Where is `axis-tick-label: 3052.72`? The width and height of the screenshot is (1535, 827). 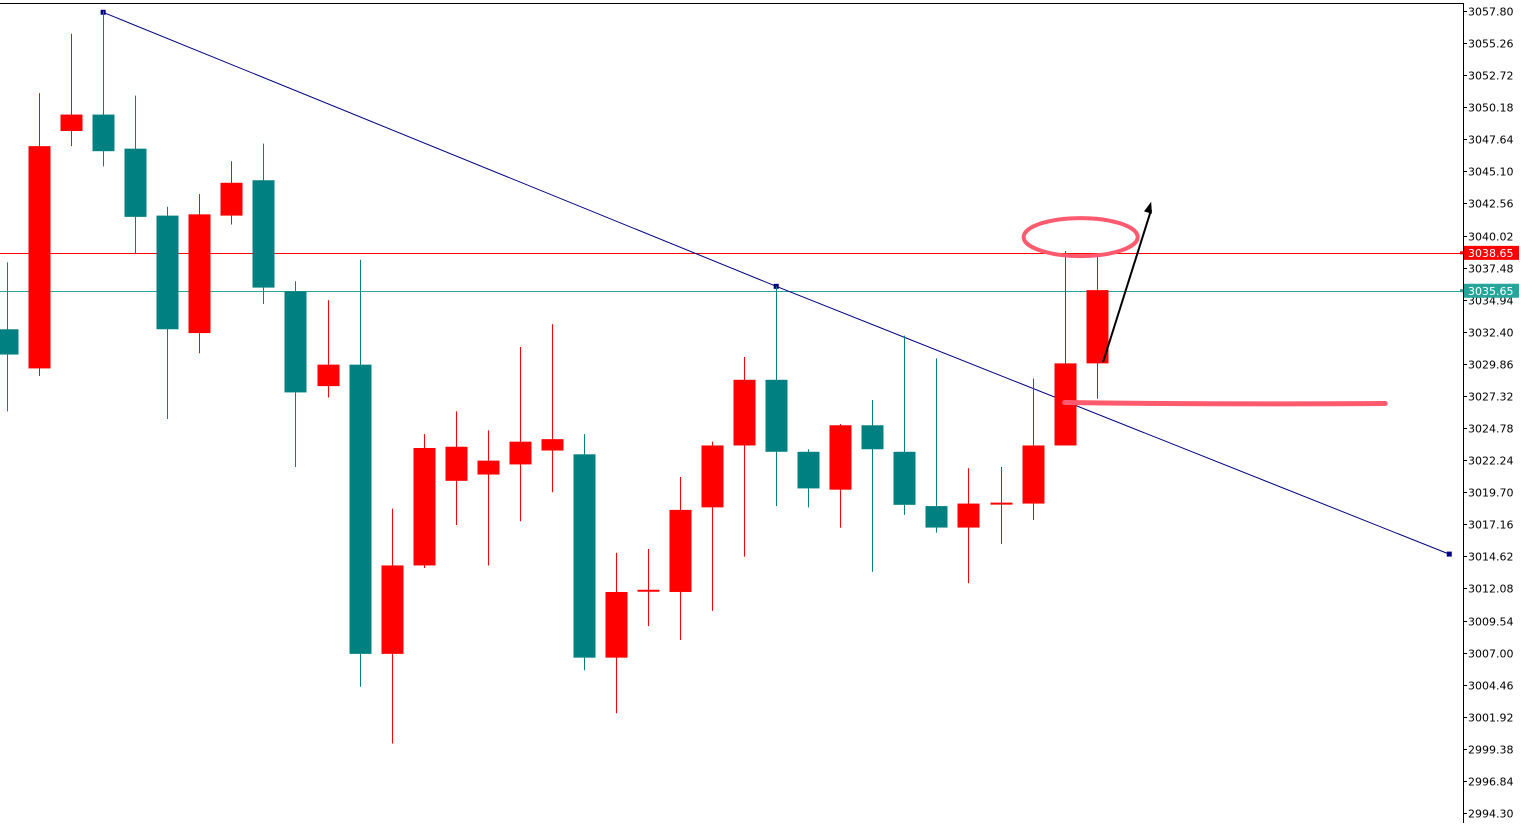 axis-tick-label: 3052.72 is located at coordinates (1491, 76).